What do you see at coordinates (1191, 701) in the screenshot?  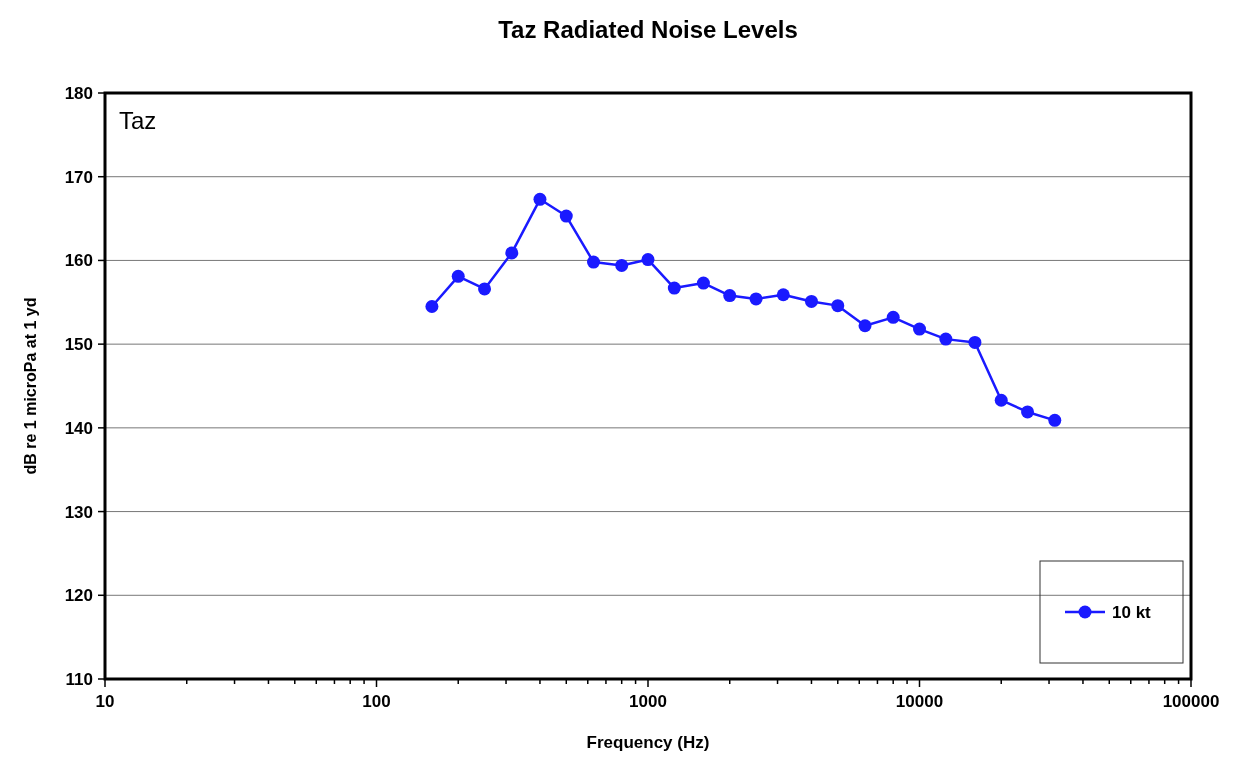 I see `x-tick-label: 100000` at bounding box center [1191, 701].